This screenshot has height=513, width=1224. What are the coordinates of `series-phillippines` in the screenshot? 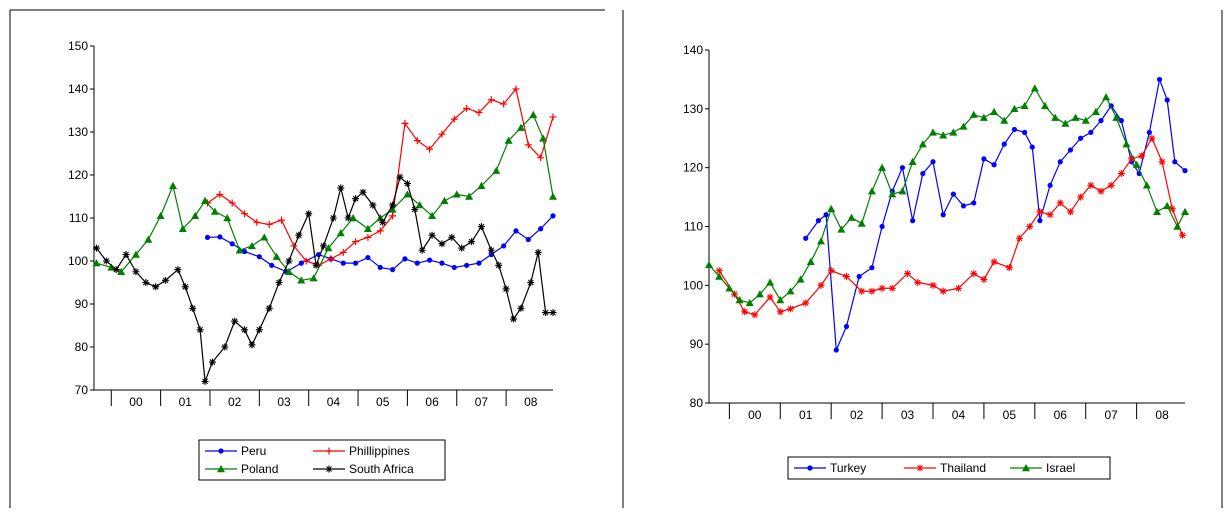 It's located at (380, 177).